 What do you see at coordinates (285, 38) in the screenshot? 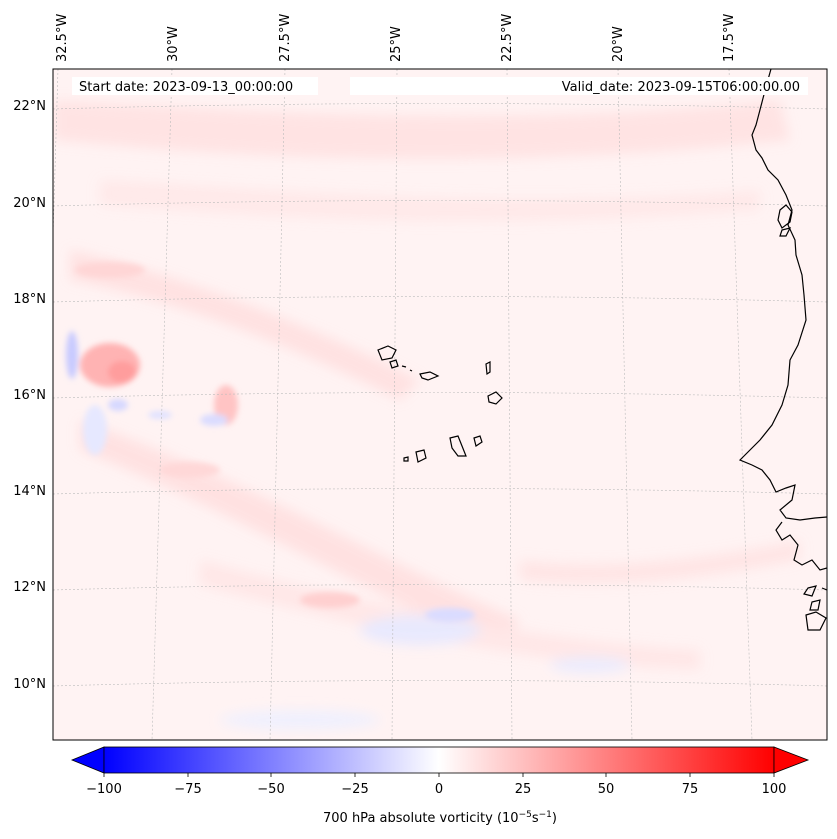
I see `lon-label: 27.5°W` at bounding box center [285, 38].